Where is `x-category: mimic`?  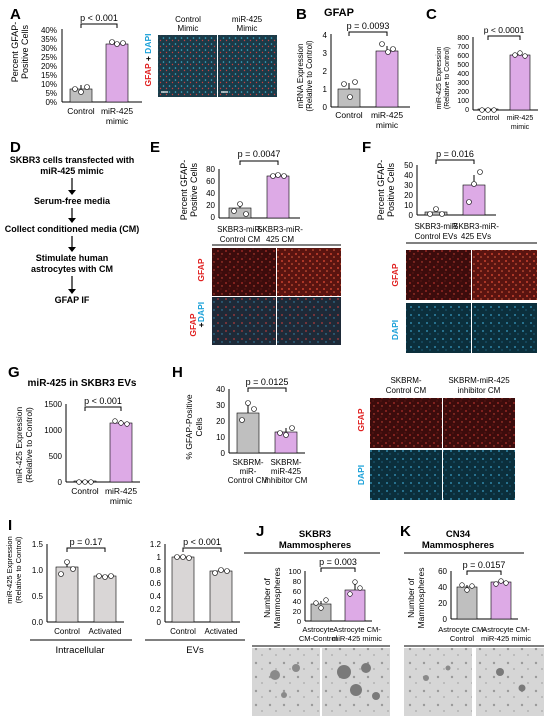 x-category: mimic is located at coordinates (121, 501).